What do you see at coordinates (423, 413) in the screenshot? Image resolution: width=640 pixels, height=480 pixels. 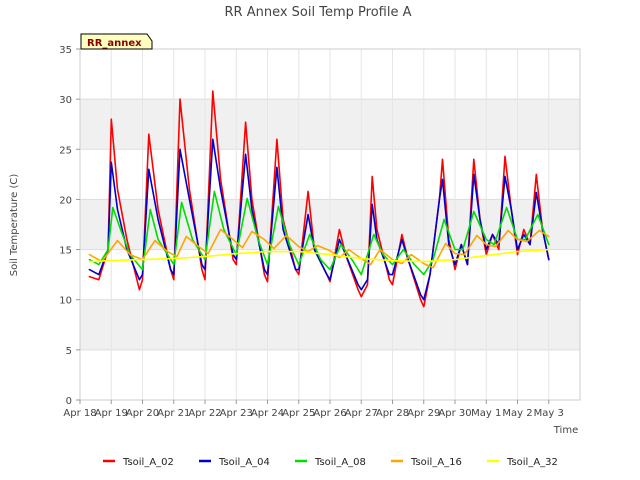 I see `x-tick-label: Apr 29` at bounding box center [423, 413].